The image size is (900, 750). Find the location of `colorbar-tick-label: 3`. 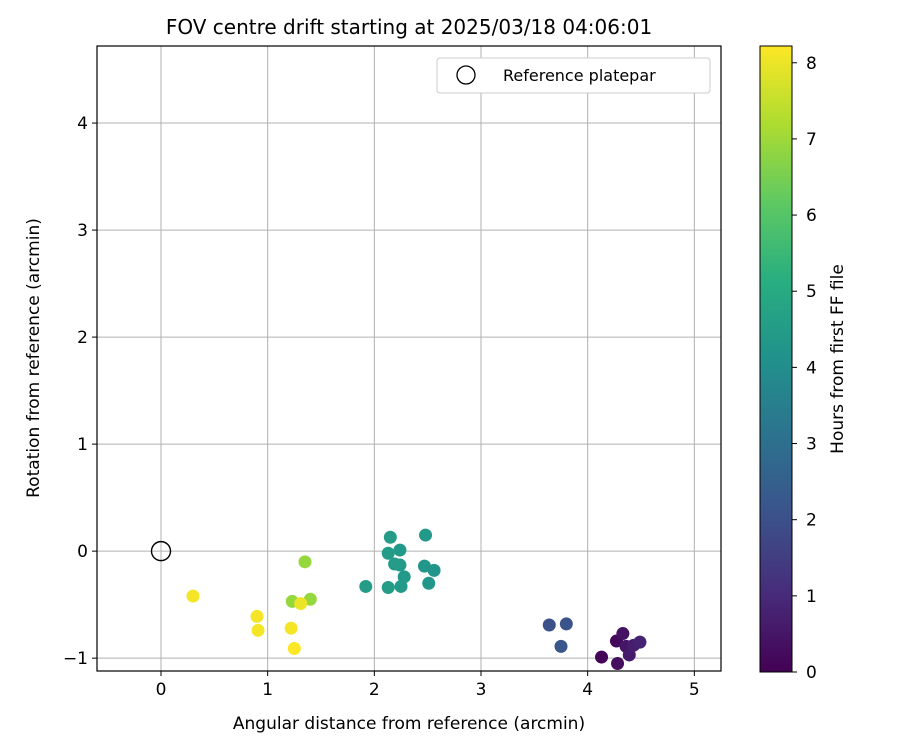

colorbar-tick-label: 3 is located at coordinates (811, 445).